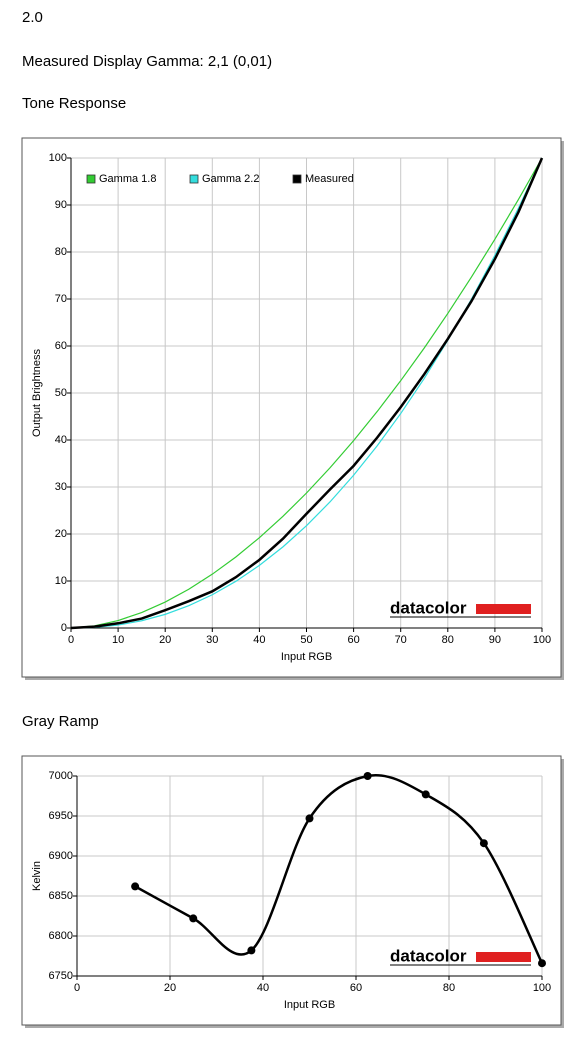 The image size is (588, 1052). Describe the element at coordinates (37, 392) in the screenshot. I see `y-axis-label: Output Brightness` at that location.